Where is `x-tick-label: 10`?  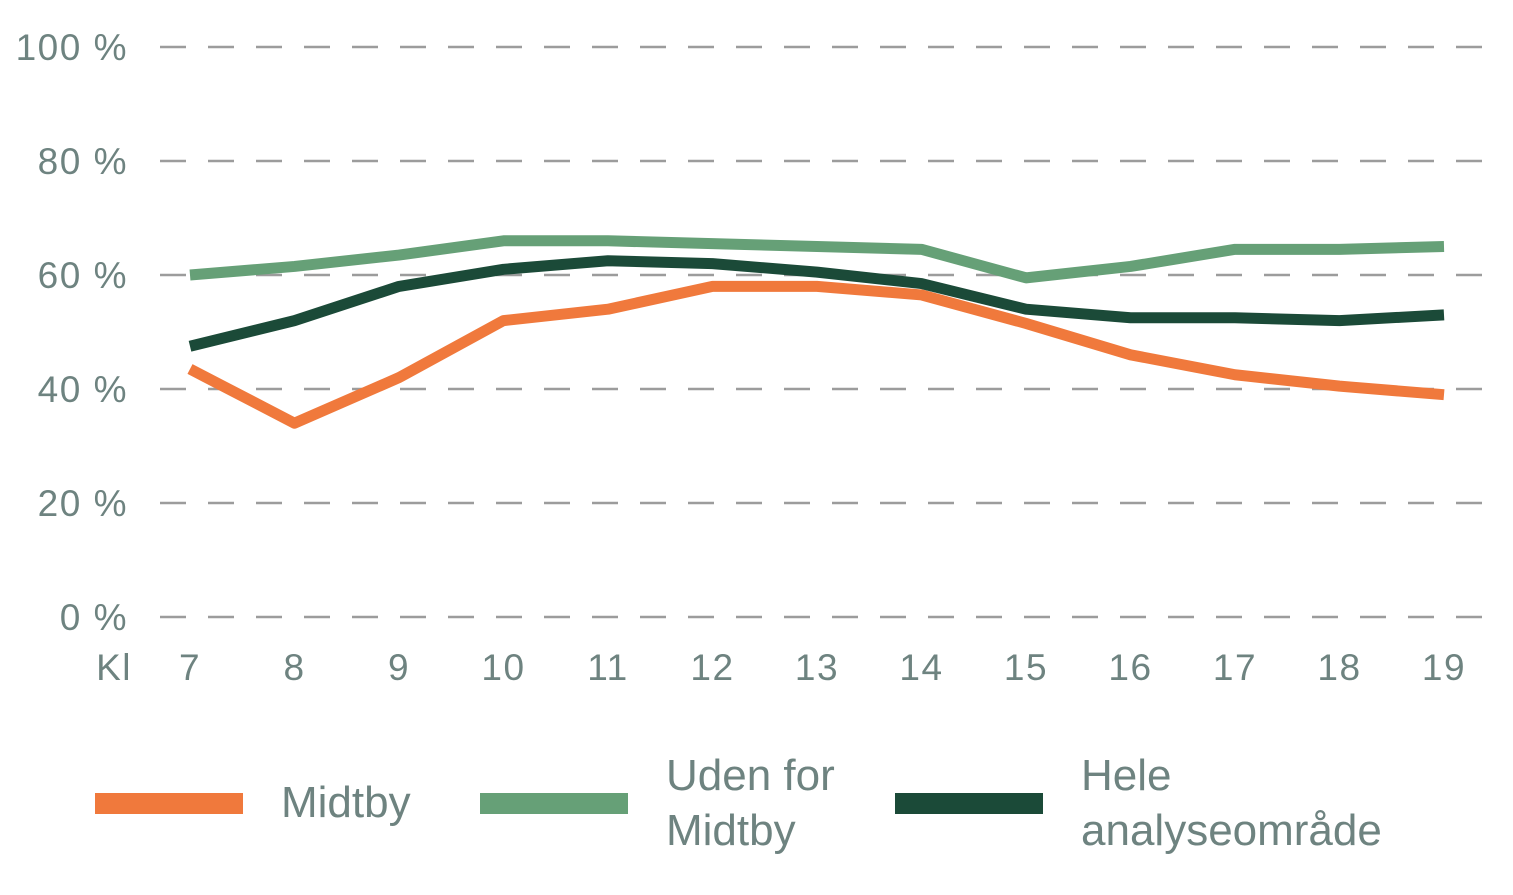 x-tick-label: 10 is located at coordinates (503, 667).